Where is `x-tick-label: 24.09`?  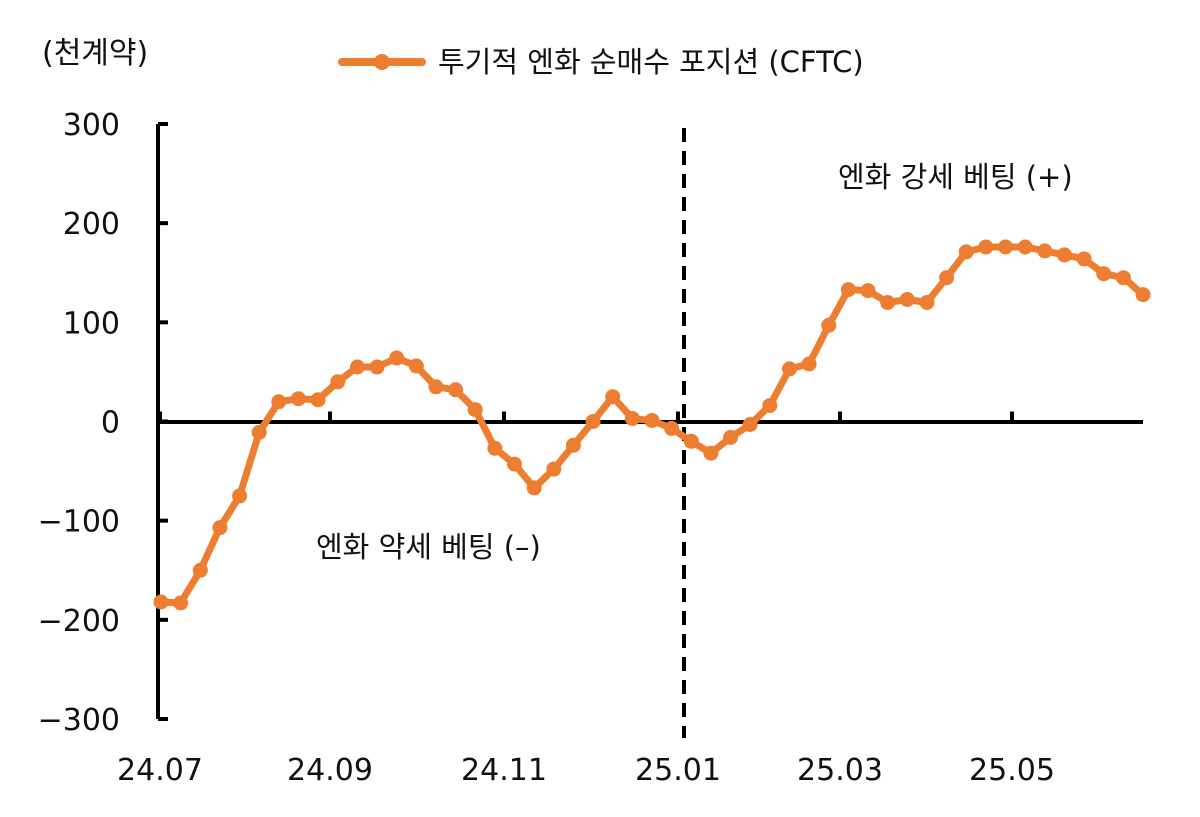 x-tick-label: 24.09 is located at coordinates (330, 770).